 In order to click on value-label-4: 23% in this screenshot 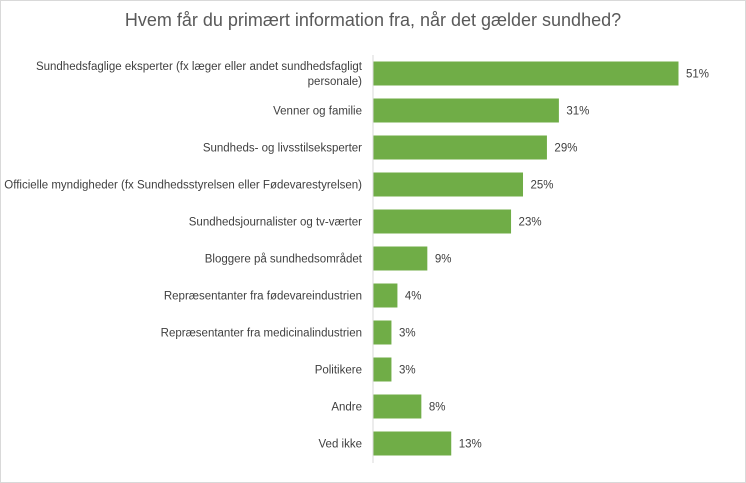, I will do `click(530, 223)`.